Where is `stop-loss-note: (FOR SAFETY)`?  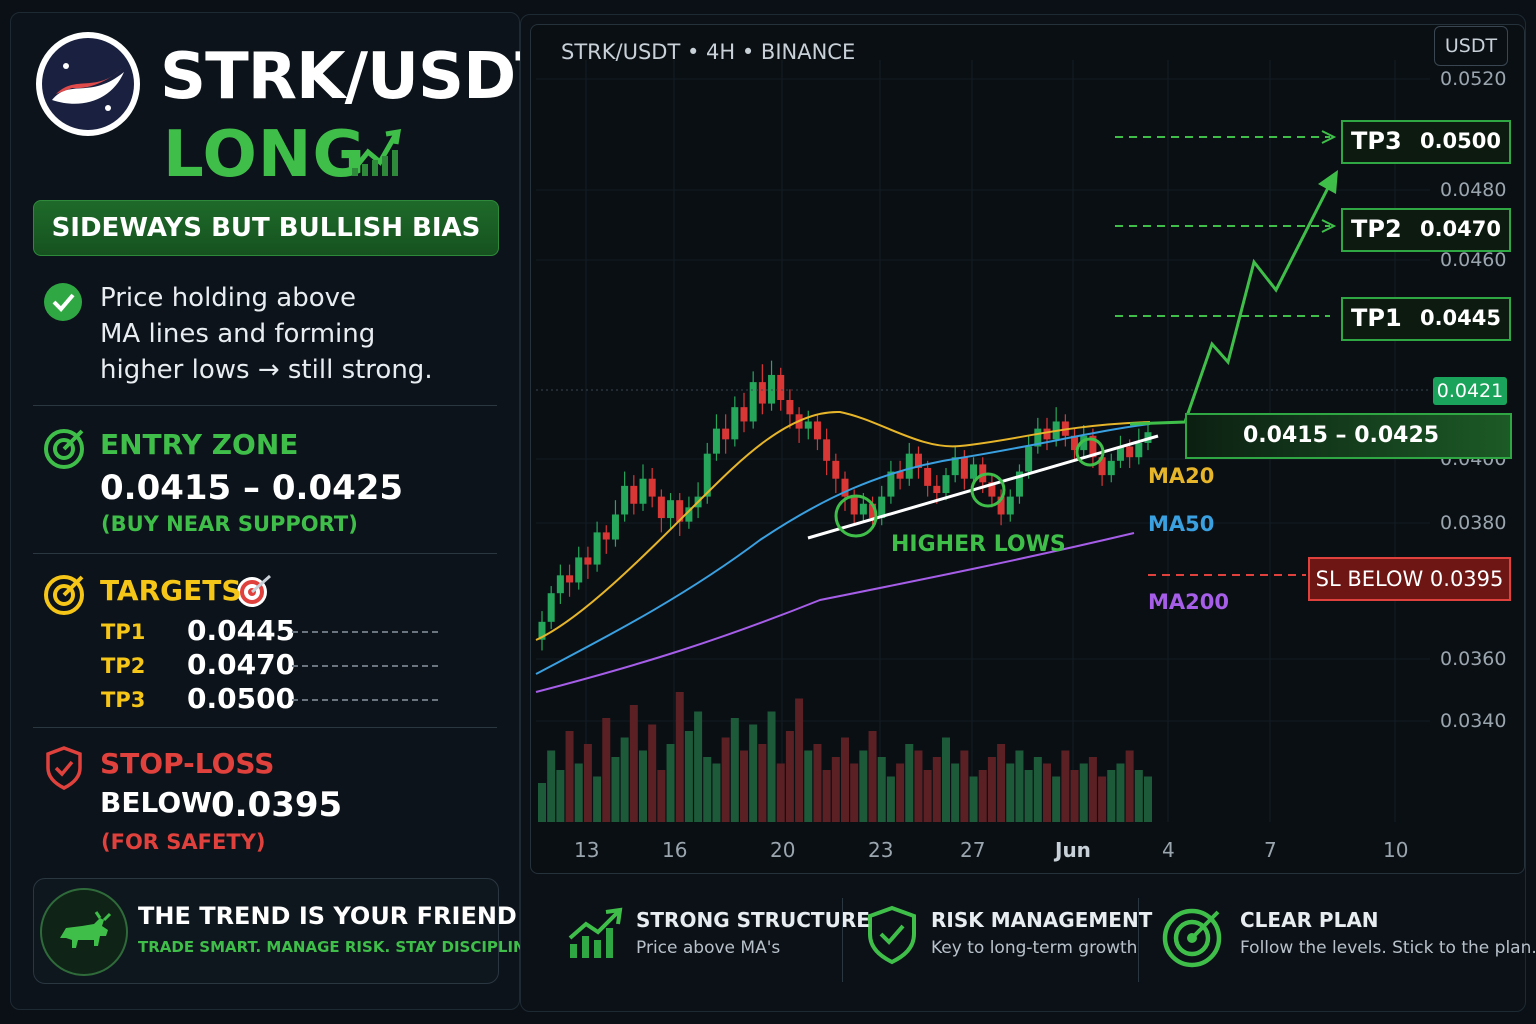
stop-loss-note: (FOR SAFETY) is located at coordinates (183, 842).